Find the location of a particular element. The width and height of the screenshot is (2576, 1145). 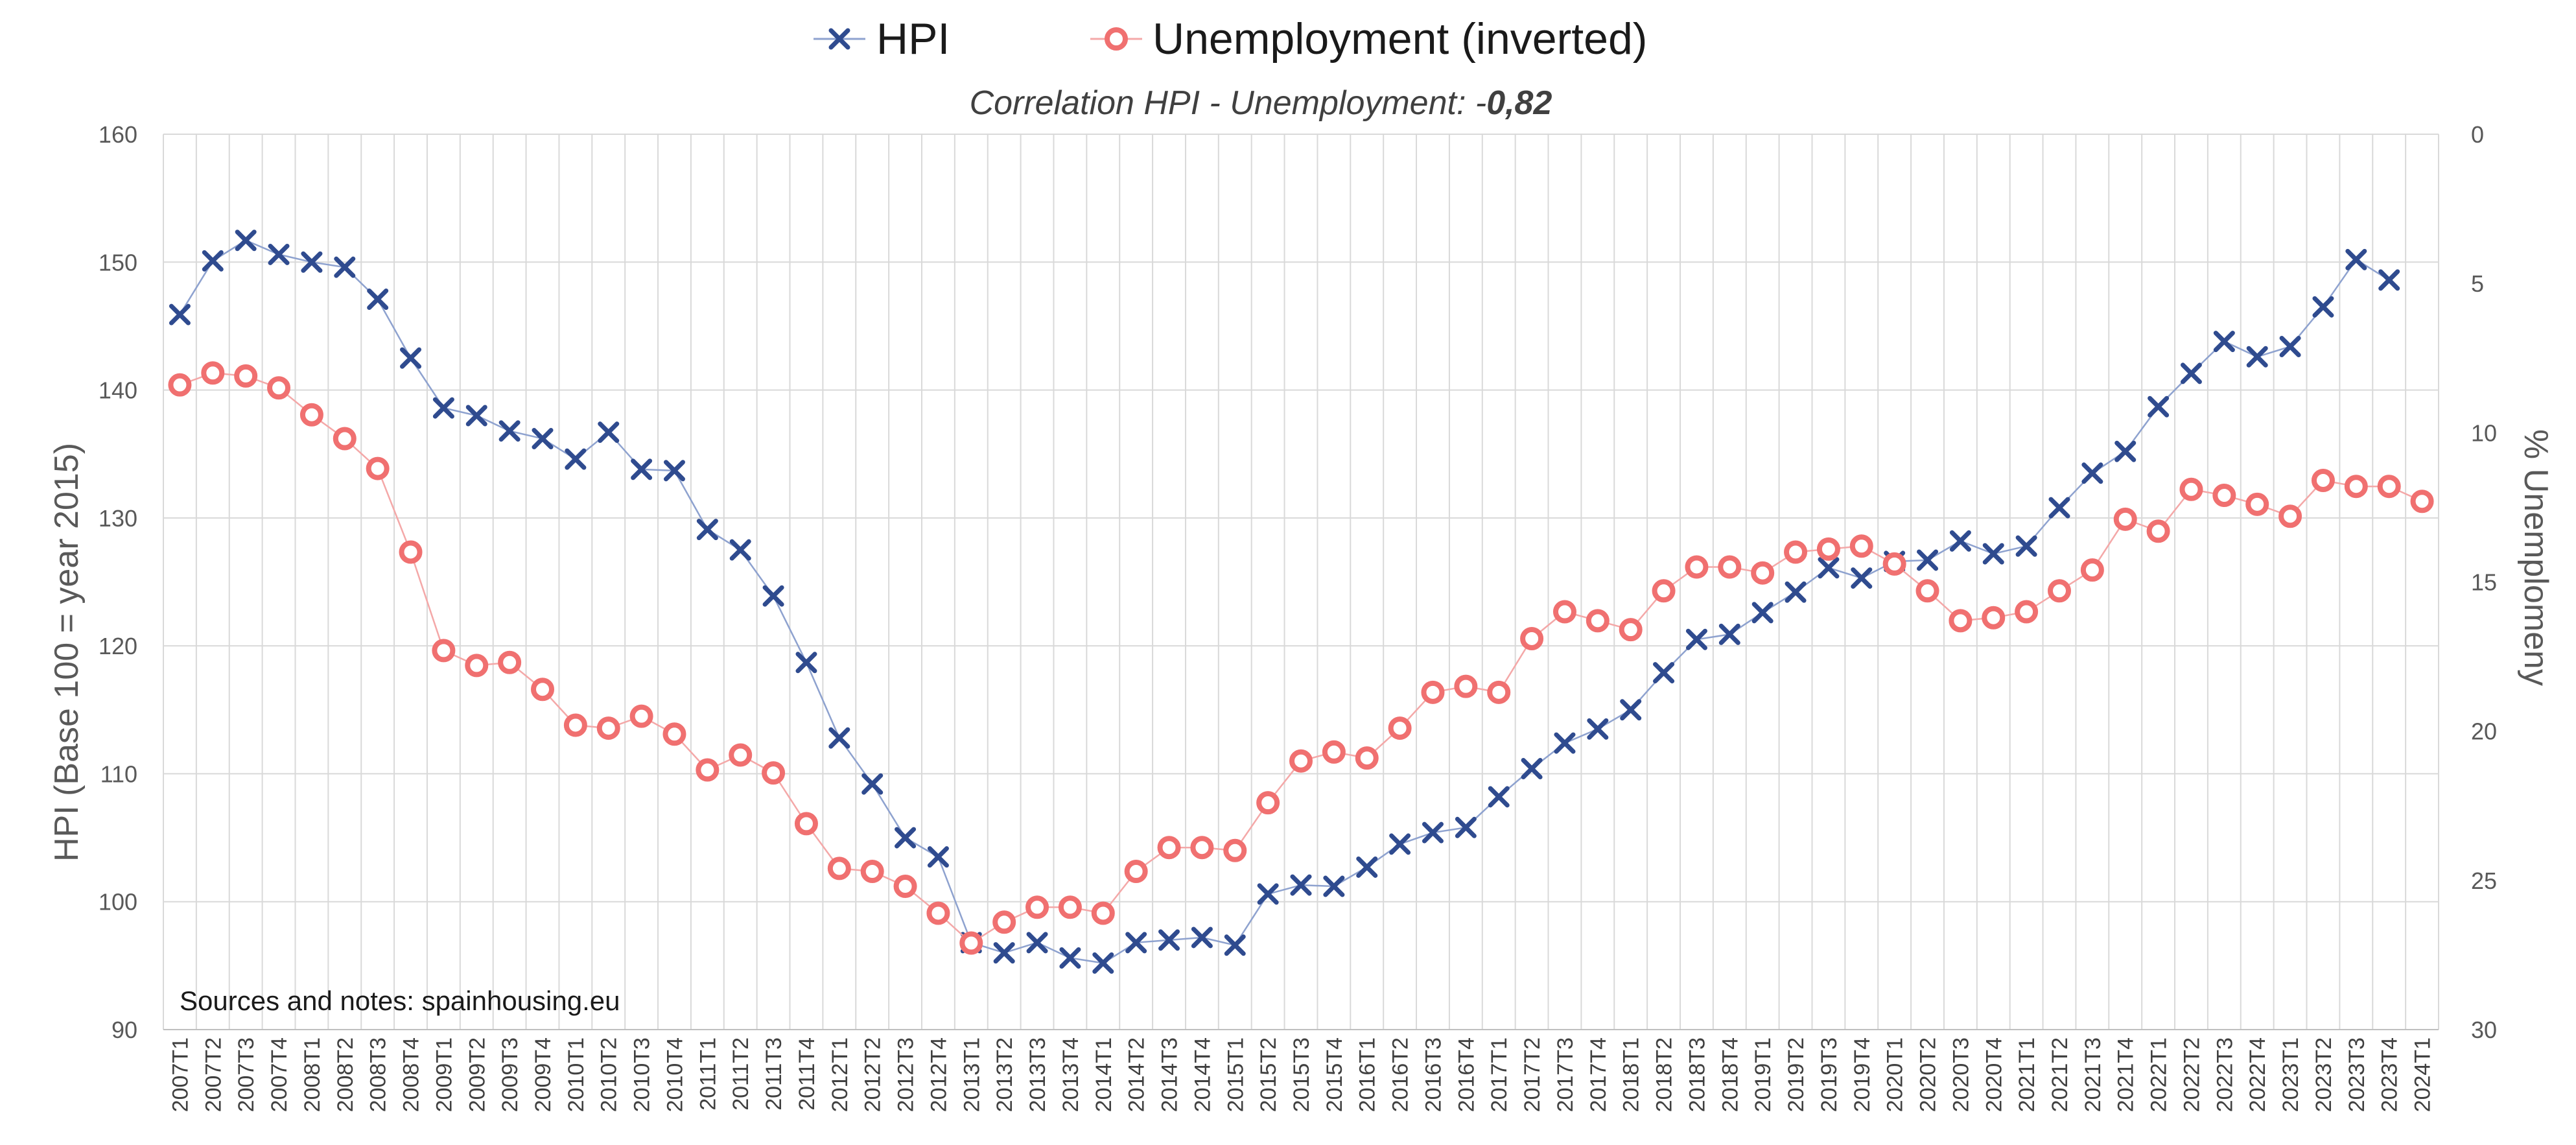

x-tick-label: 2014T2 is located at coordinates (1137, 1074).